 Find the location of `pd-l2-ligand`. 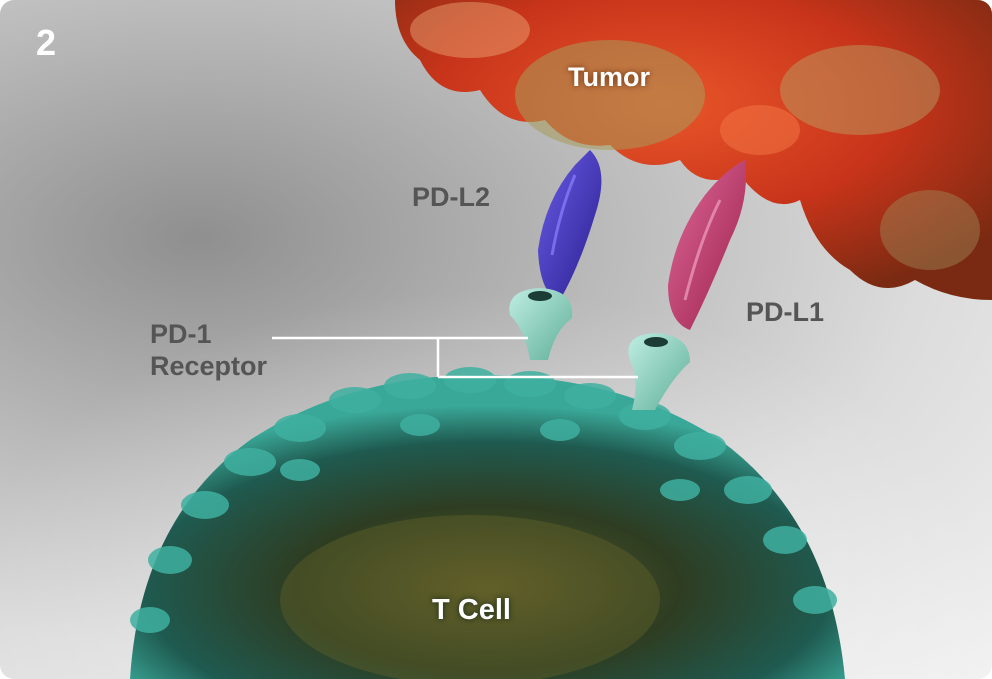

pd-l2-ligand is located at coordinates (569, 225).